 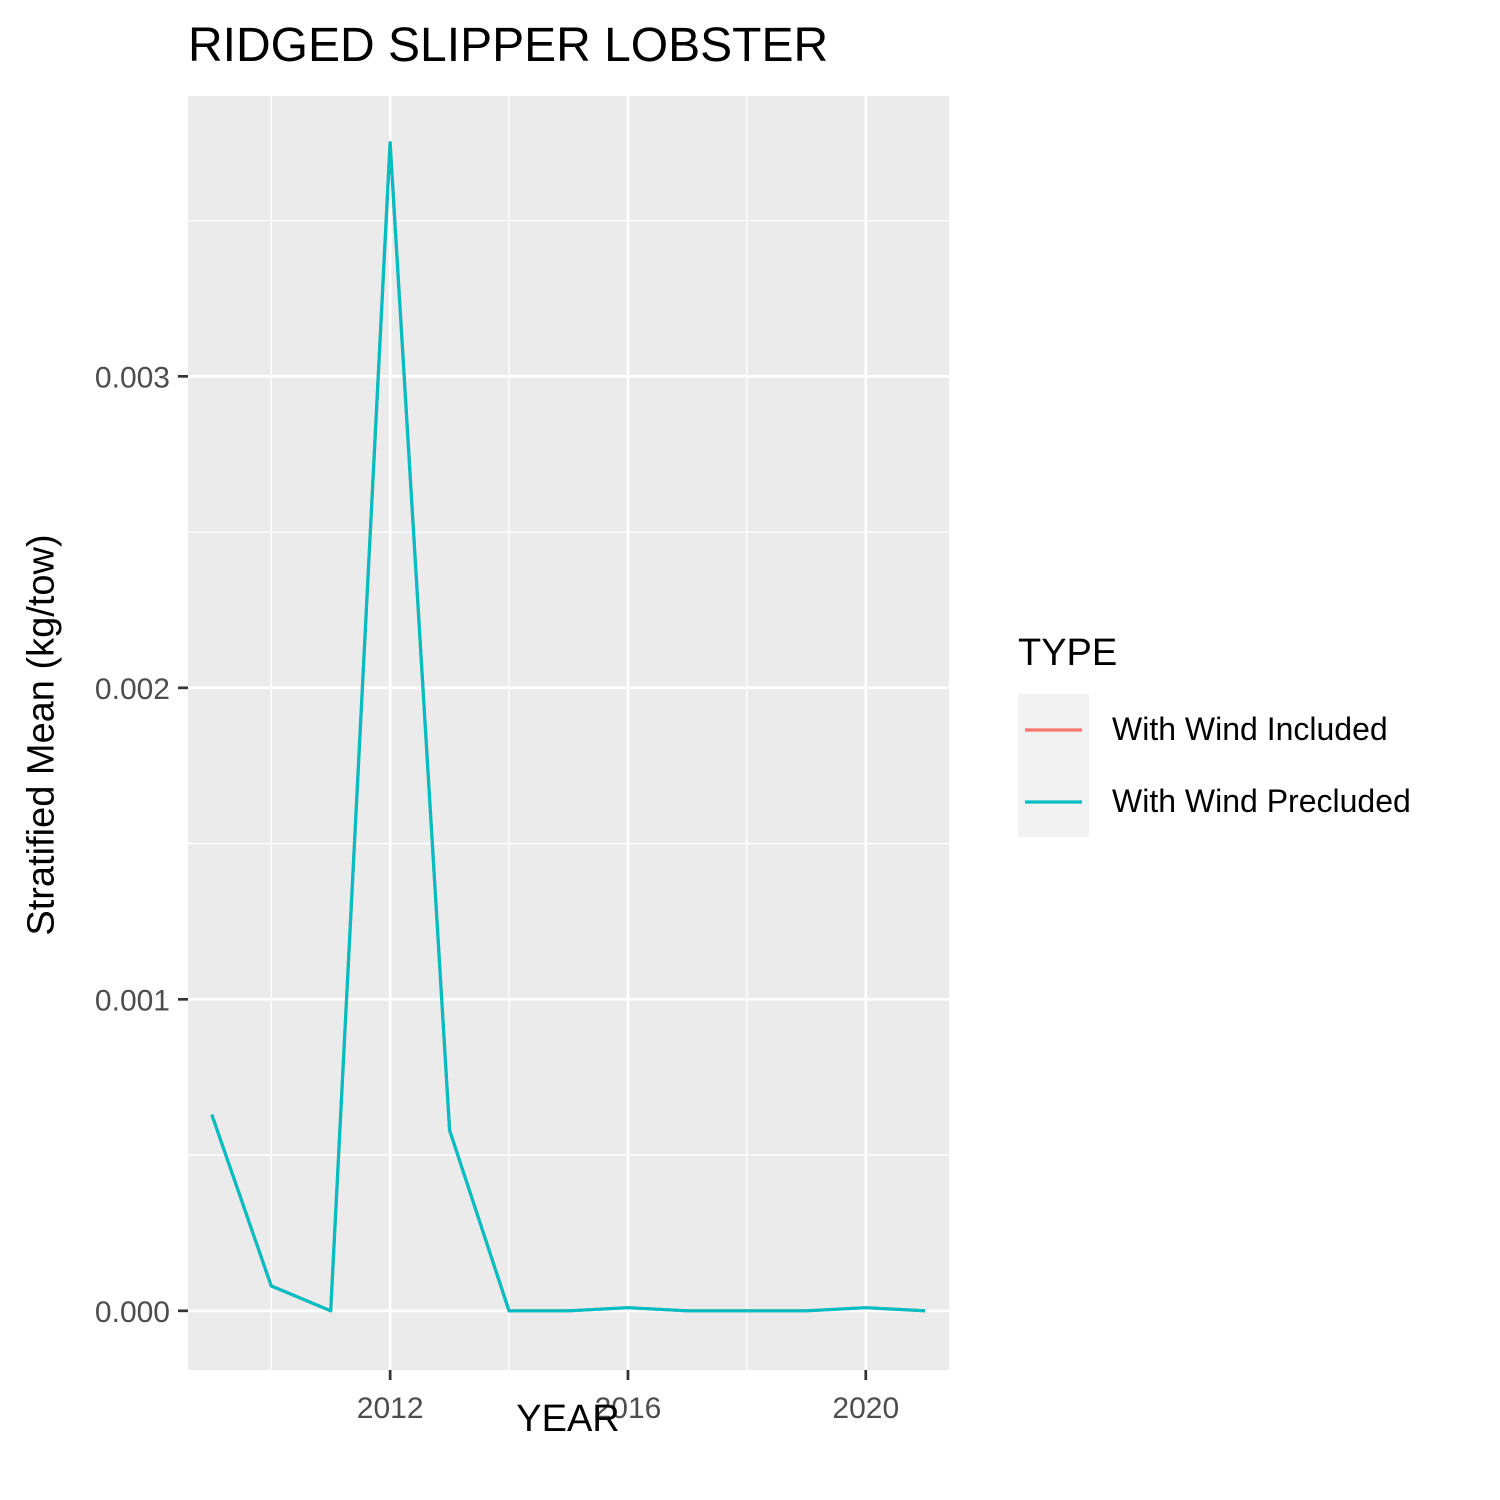 What do you see at coordinates (132, 689) in the screenshot?
I see `y-tick-label: 0.002` at bounding box center [132, 689].